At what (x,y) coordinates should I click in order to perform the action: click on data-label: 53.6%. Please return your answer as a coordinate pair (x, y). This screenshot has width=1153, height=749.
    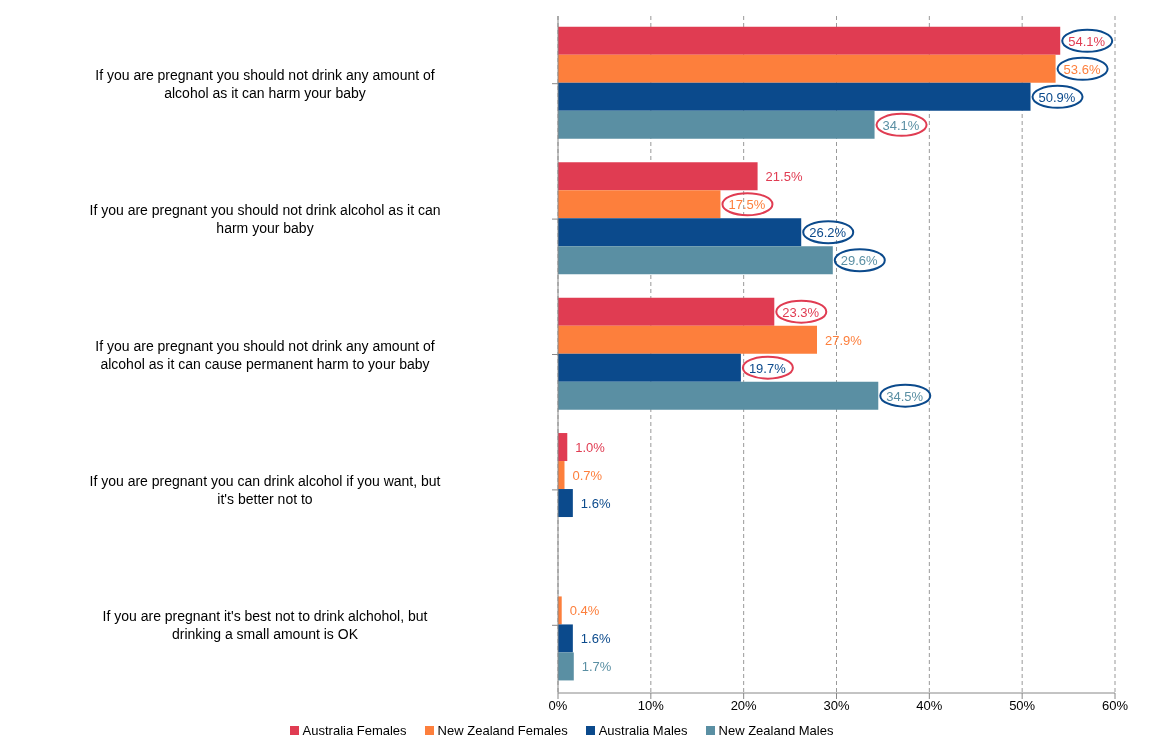
    Looking at the image, I should click on (1082, 69).